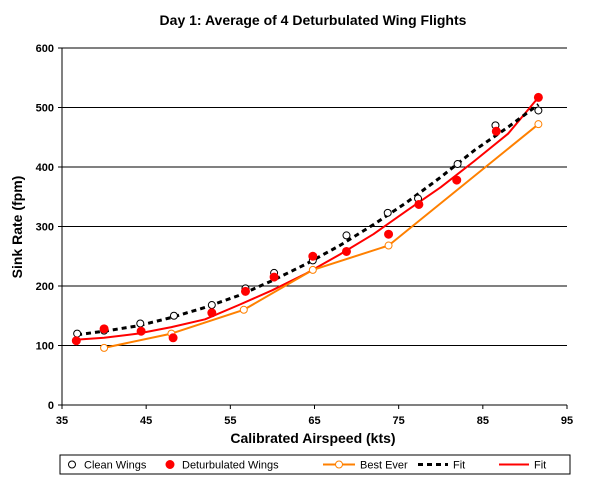 The image size is (600, 481). Describe the element at coordinates (483, 421) in the screenshot. I see `x-tick-label: 85` at that location.